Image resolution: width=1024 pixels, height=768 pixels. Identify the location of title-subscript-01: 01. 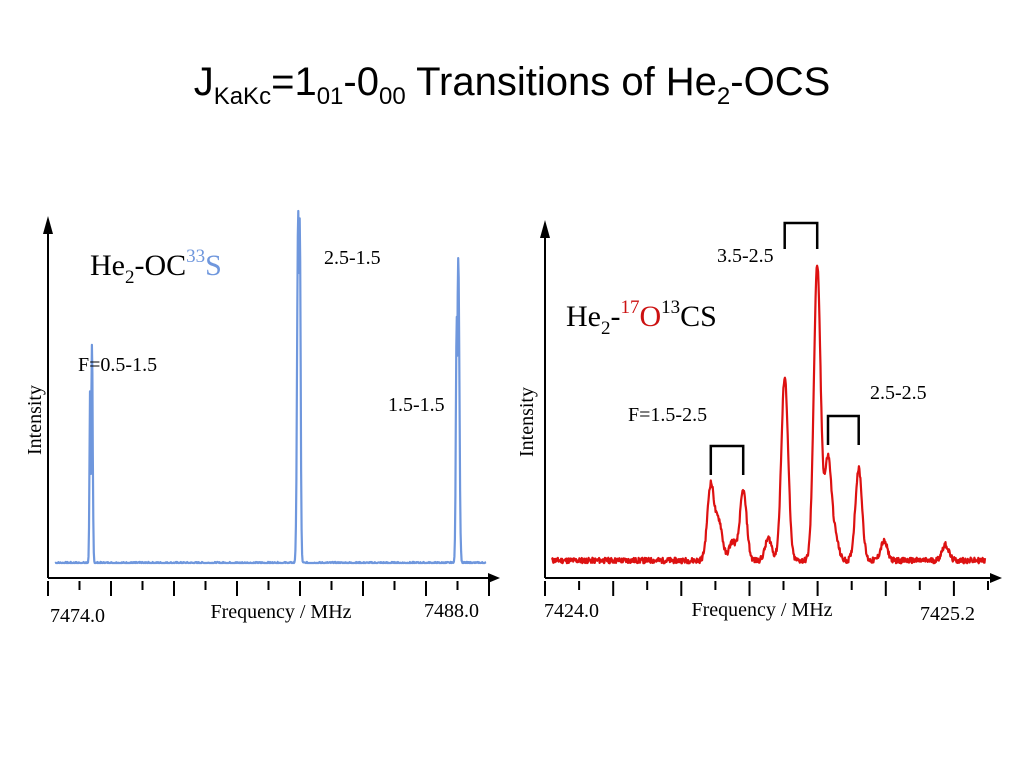
(330, 96).